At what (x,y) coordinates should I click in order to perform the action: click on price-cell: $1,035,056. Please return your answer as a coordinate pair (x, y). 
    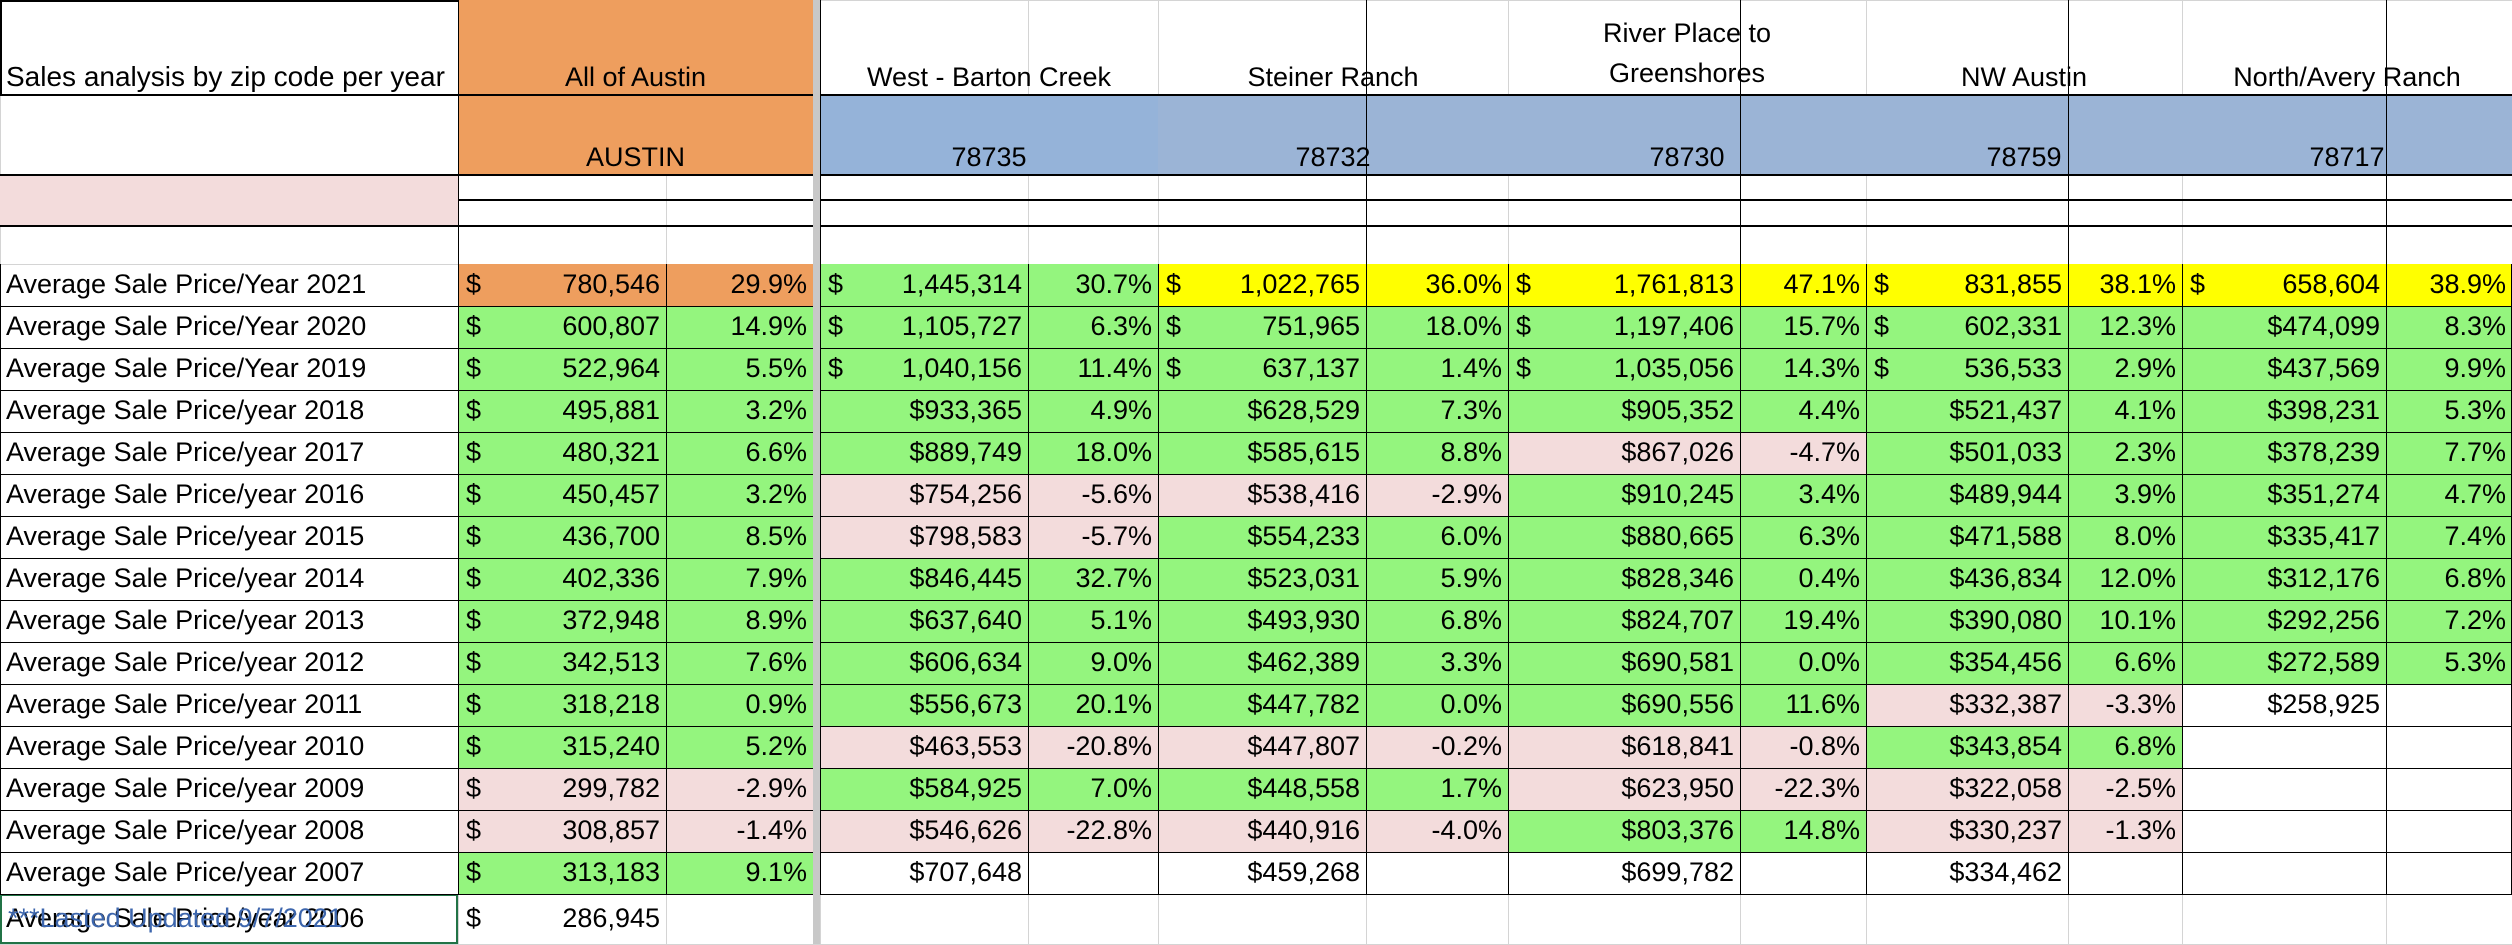
    Looking at the image, I should click on (1624, 369).